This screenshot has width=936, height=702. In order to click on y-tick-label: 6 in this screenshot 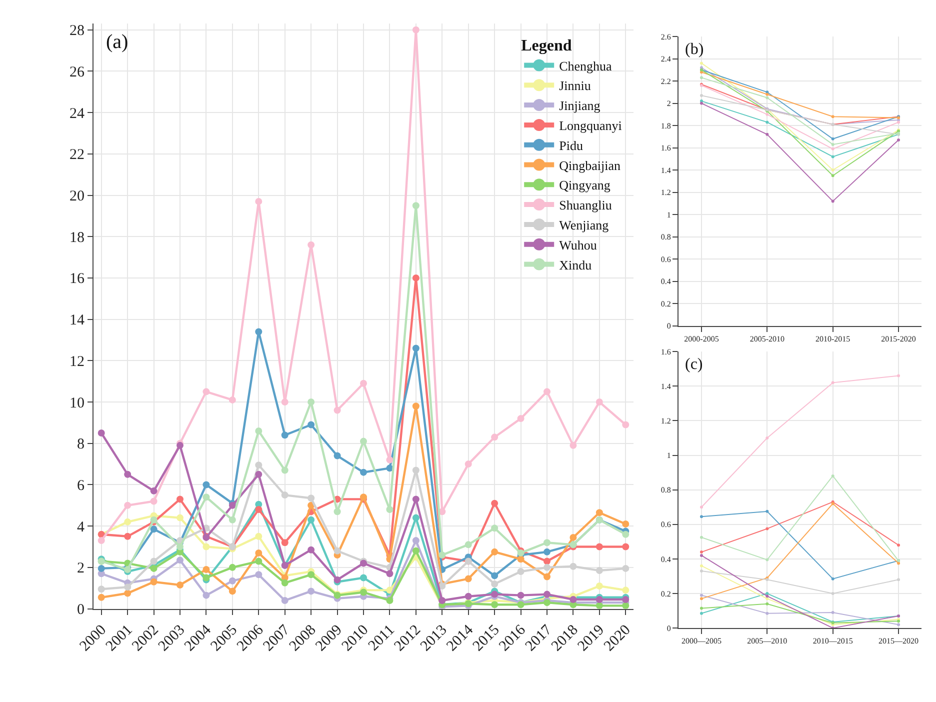, I will do `click(81, 486)`.